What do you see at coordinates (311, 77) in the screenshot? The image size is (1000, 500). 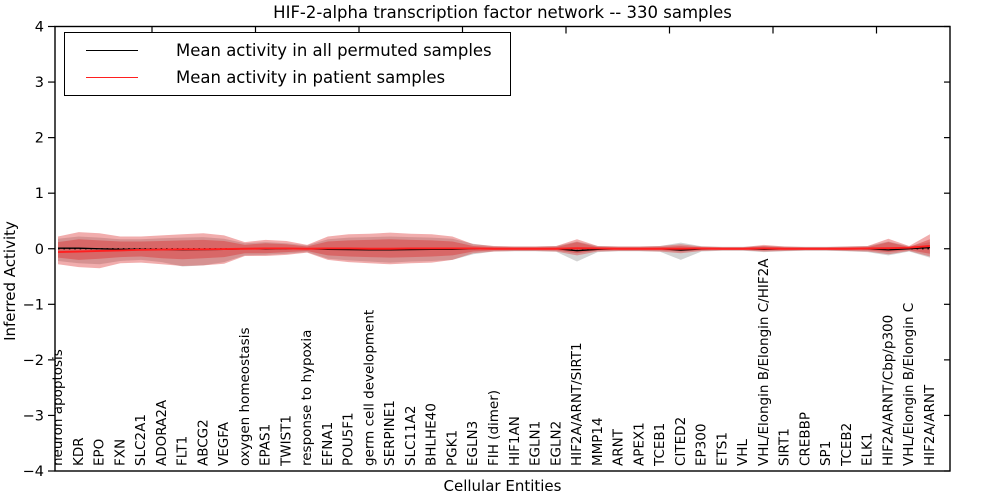 I see `legend-label-patient: Mean activity in patient samples` at bounding box center [311, 77].